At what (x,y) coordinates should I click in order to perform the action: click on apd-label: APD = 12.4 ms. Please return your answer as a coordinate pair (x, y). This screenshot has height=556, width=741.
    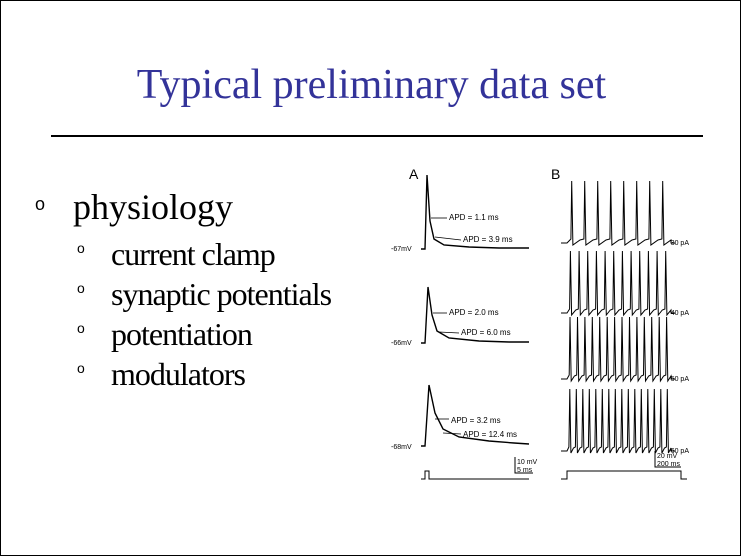
    Looking at the image, I should click on (490, 434).